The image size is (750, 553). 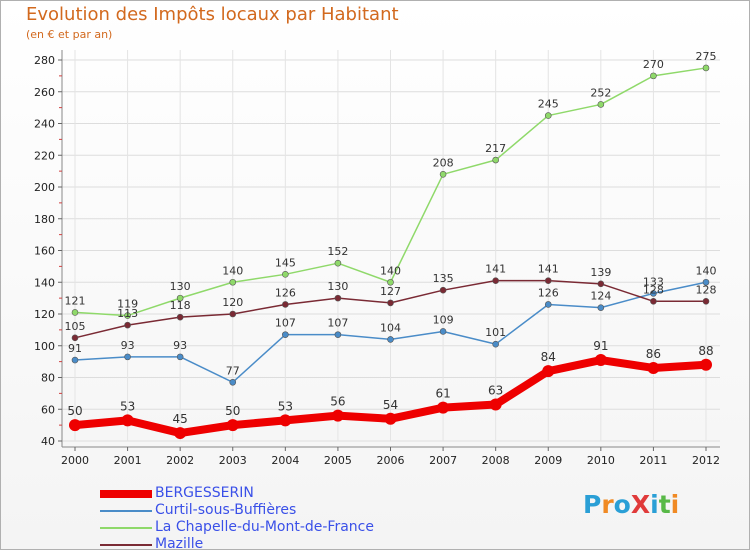 I want to click on data-label: 139, so click(x=600, y=272).